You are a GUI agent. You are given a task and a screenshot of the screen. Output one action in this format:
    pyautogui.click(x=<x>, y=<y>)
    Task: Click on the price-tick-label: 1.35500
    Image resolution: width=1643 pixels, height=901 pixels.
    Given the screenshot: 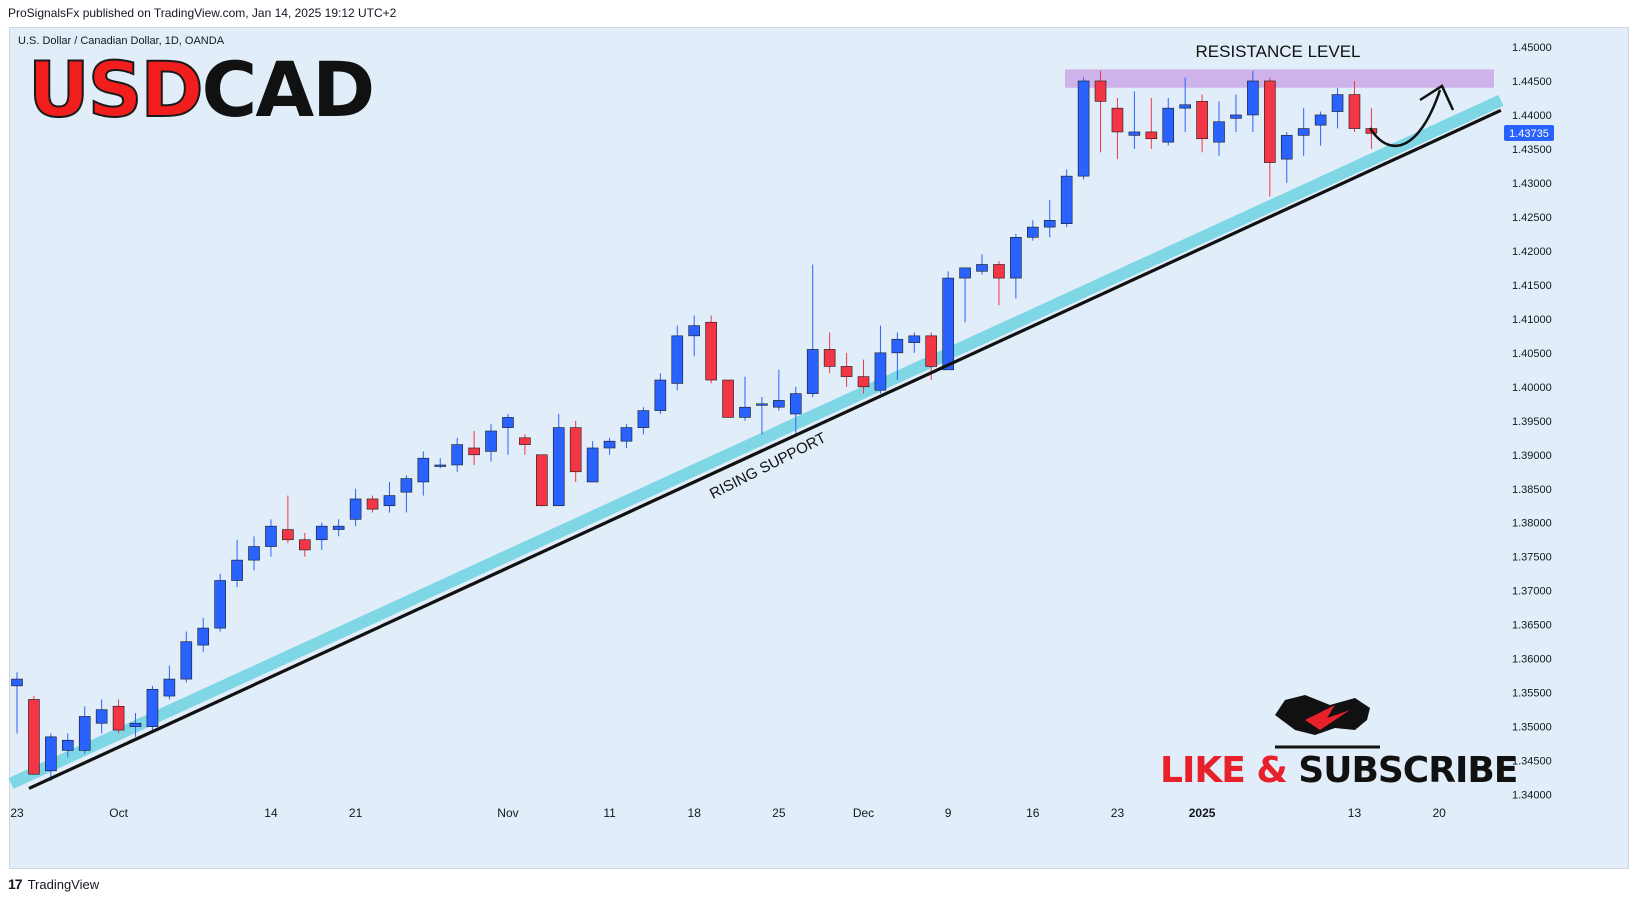 What is the action you would take?
    pyautogui.click(x=1532, y=694)
    